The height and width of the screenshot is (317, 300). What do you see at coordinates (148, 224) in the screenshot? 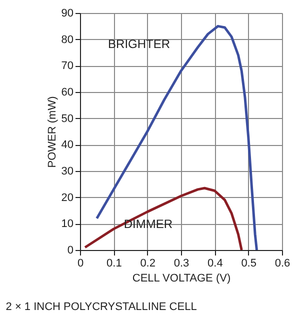
I see `series-label: DIMMER` at bounding box center [148, 224].